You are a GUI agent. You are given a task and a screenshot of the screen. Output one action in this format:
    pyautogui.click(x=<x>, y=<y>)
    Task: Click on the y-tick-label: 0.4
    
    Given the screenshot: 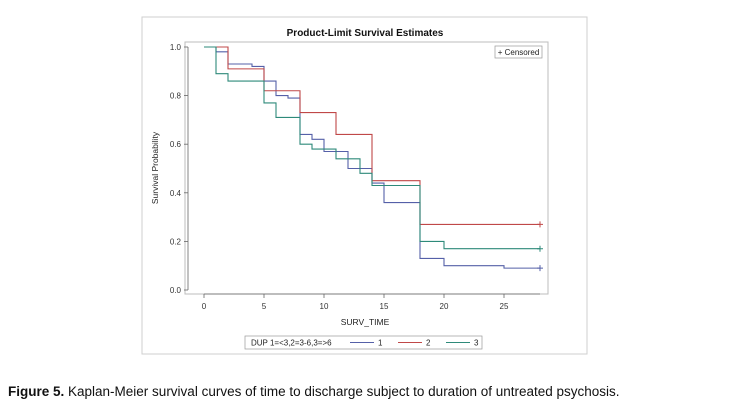 What is the action you would take?
    pyautogui.click(x=176, y=193)
    